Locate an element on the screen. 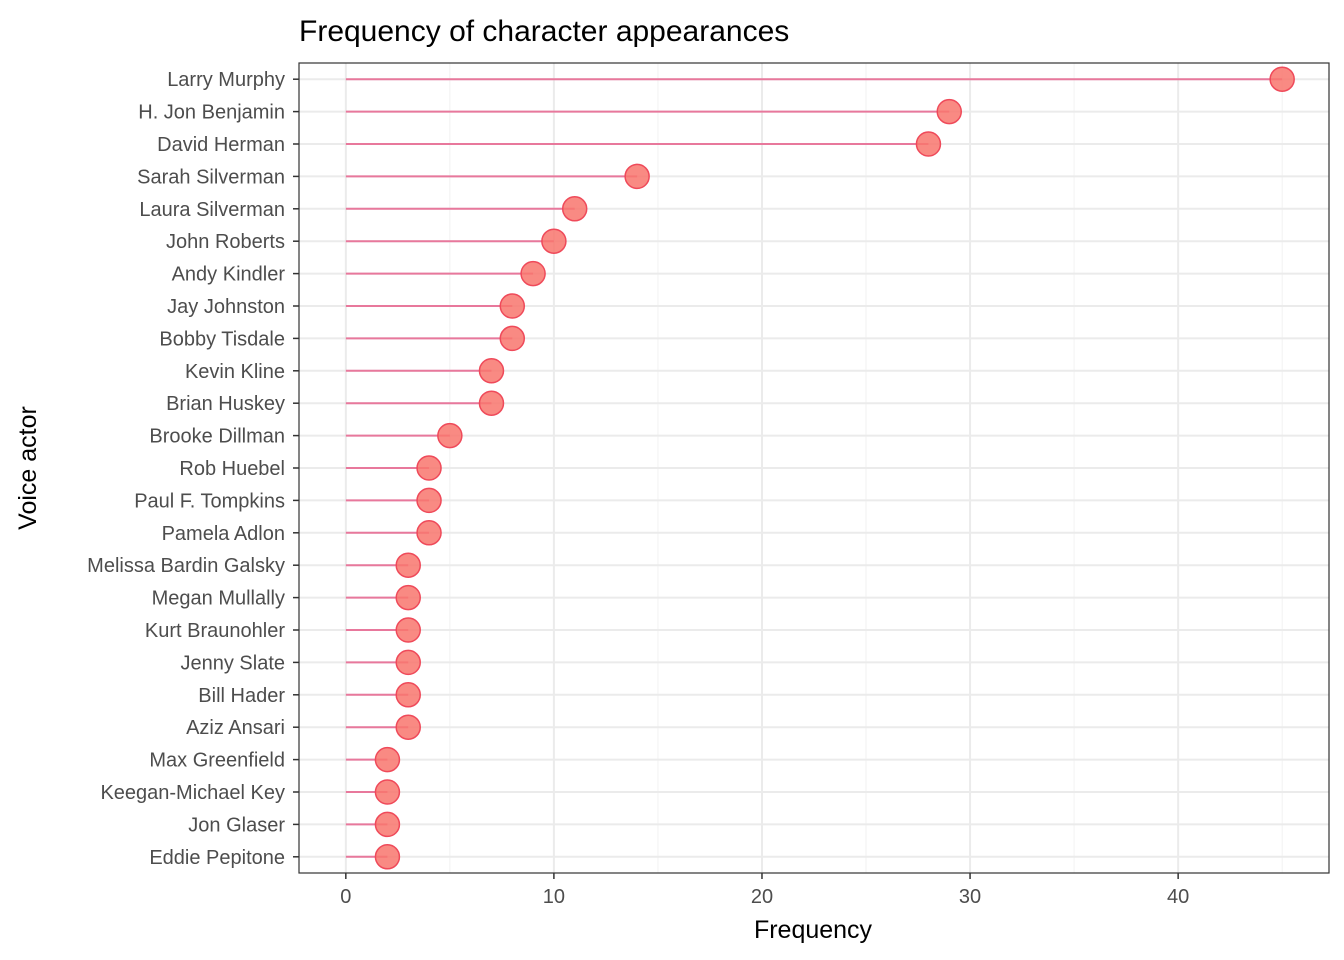  y-tick-label: John Roberts is located at coordinates (225, 242).